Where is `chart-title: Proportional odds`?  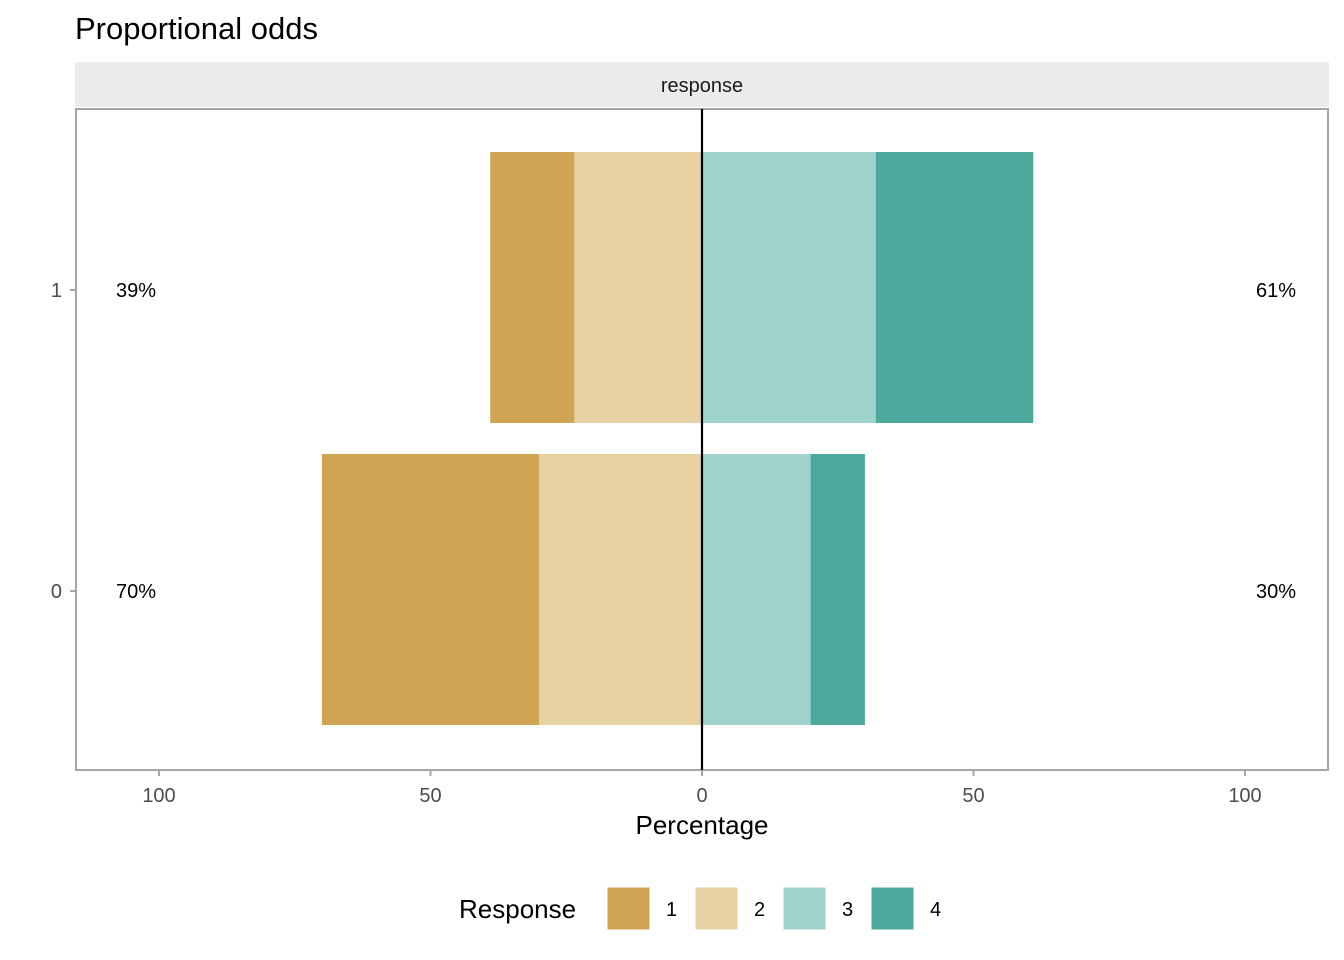 chart-title: Proportional odds is located at coordinates (196, 28).